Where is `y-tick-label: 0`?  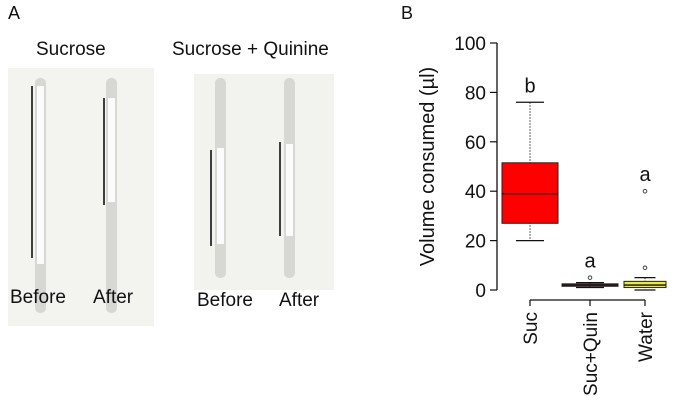 y-tick-label: 0 is located at coordinates (480, 291).